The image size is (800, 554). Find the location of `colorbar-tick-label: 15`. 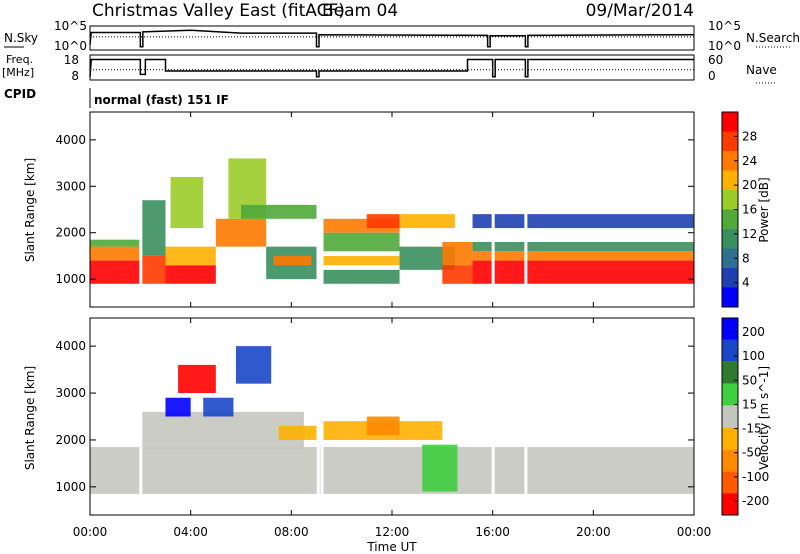

colorbar-tick-label: 15 is located at coordinates (749, 404).